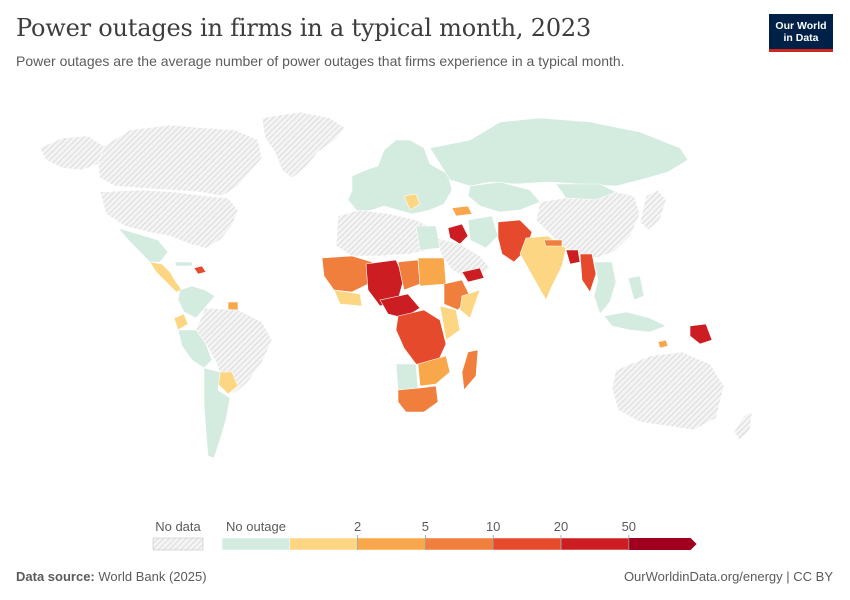 Image resolution: width=850 pixels, height=600 pixels. I want to click on logo-line-2: in Data, so click(801, 38).